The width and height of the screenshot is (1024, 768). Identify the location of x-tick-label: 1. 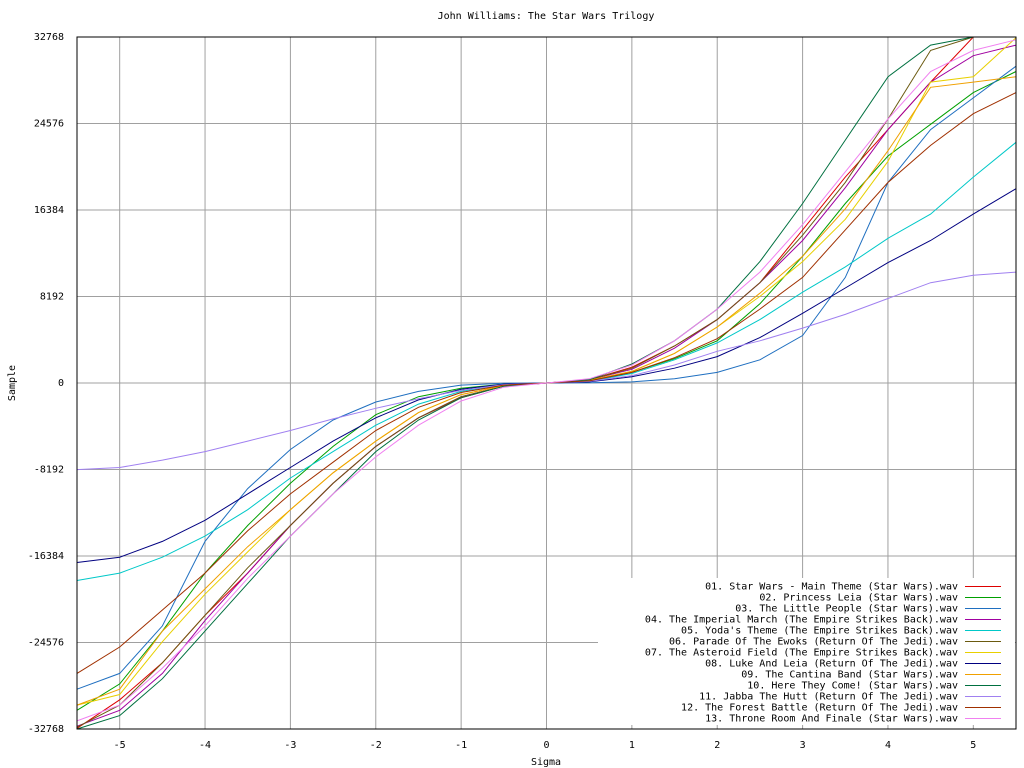
(632, 745).